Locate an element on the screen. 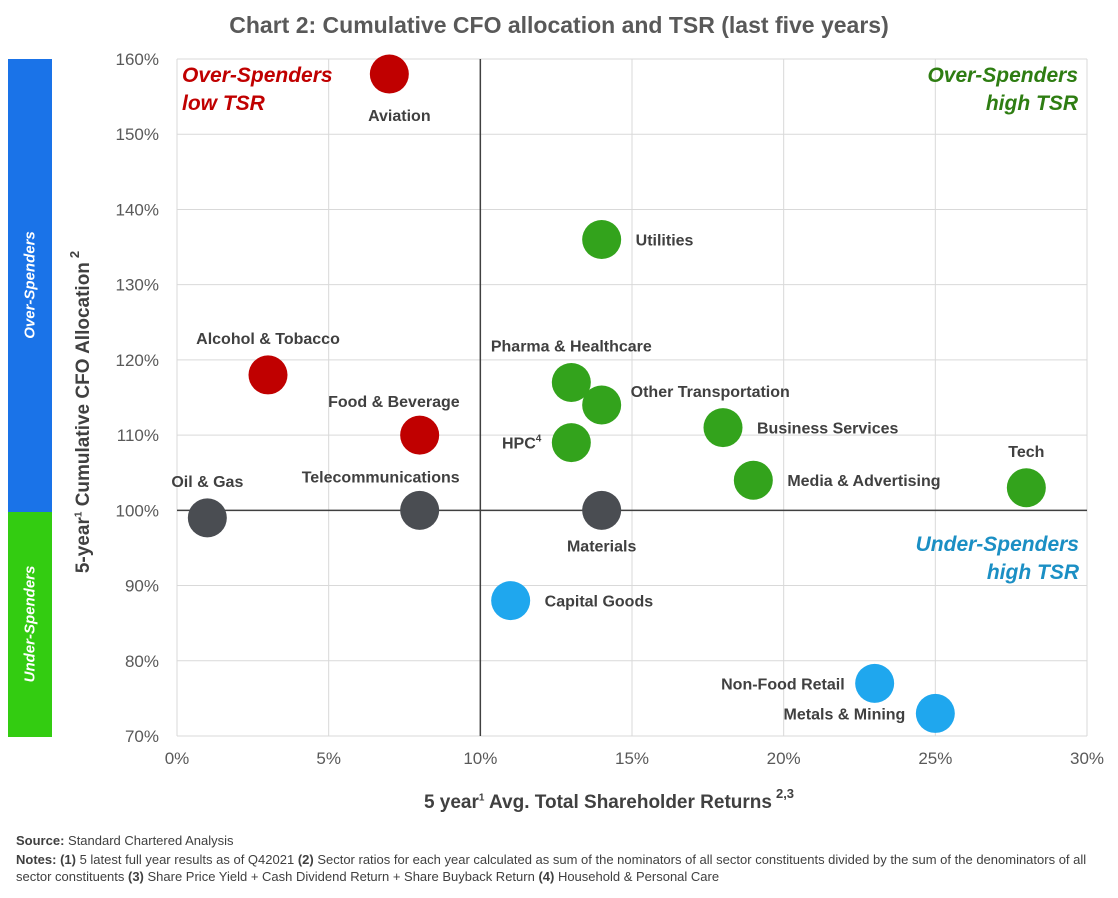  y-tick-label: 120% is located at coordinates (137, 360).